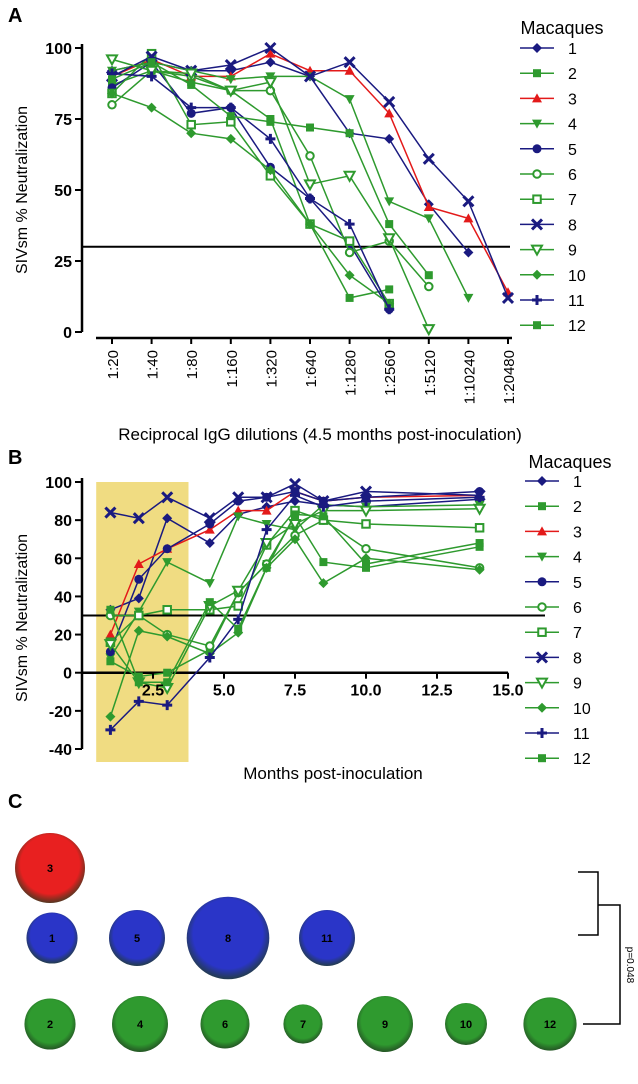 The height and width of the screenshot is (1084, 638). I want to click on panel-b-legend-item-11: 11, so click(557, 734).